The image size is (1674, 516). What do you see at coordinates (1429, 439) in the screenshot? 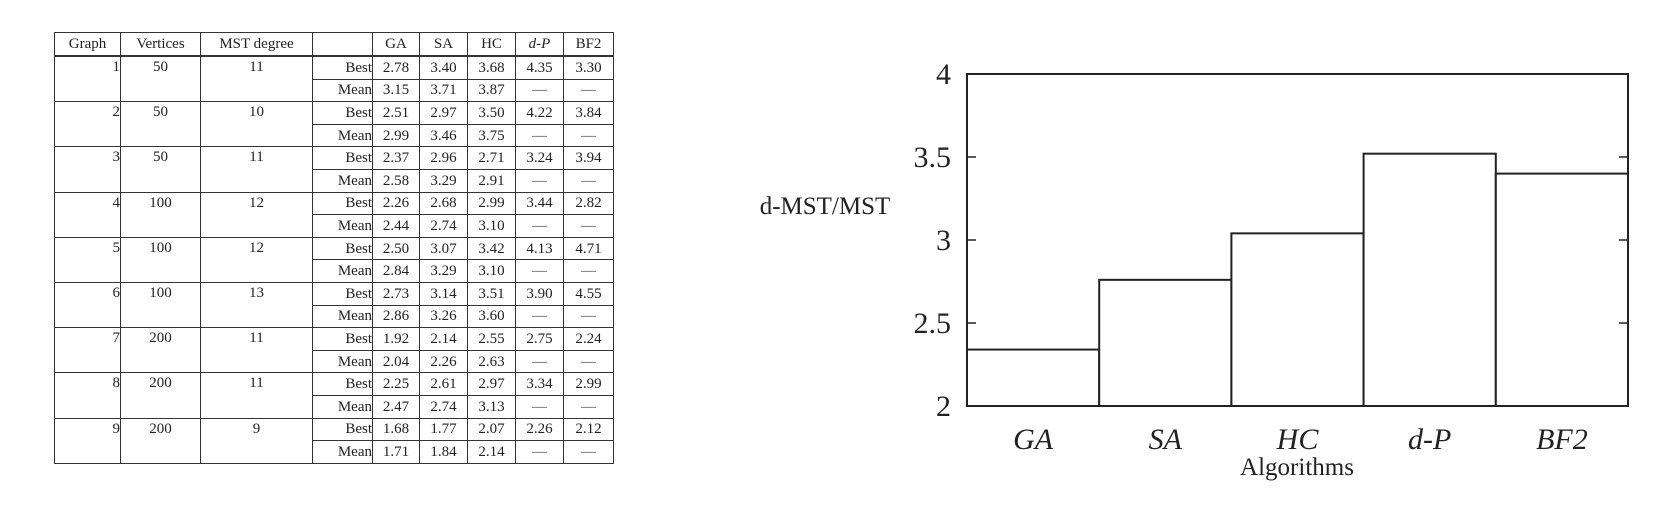
I see `x-tick-label: d-P` at bounding box center [1429, 439].